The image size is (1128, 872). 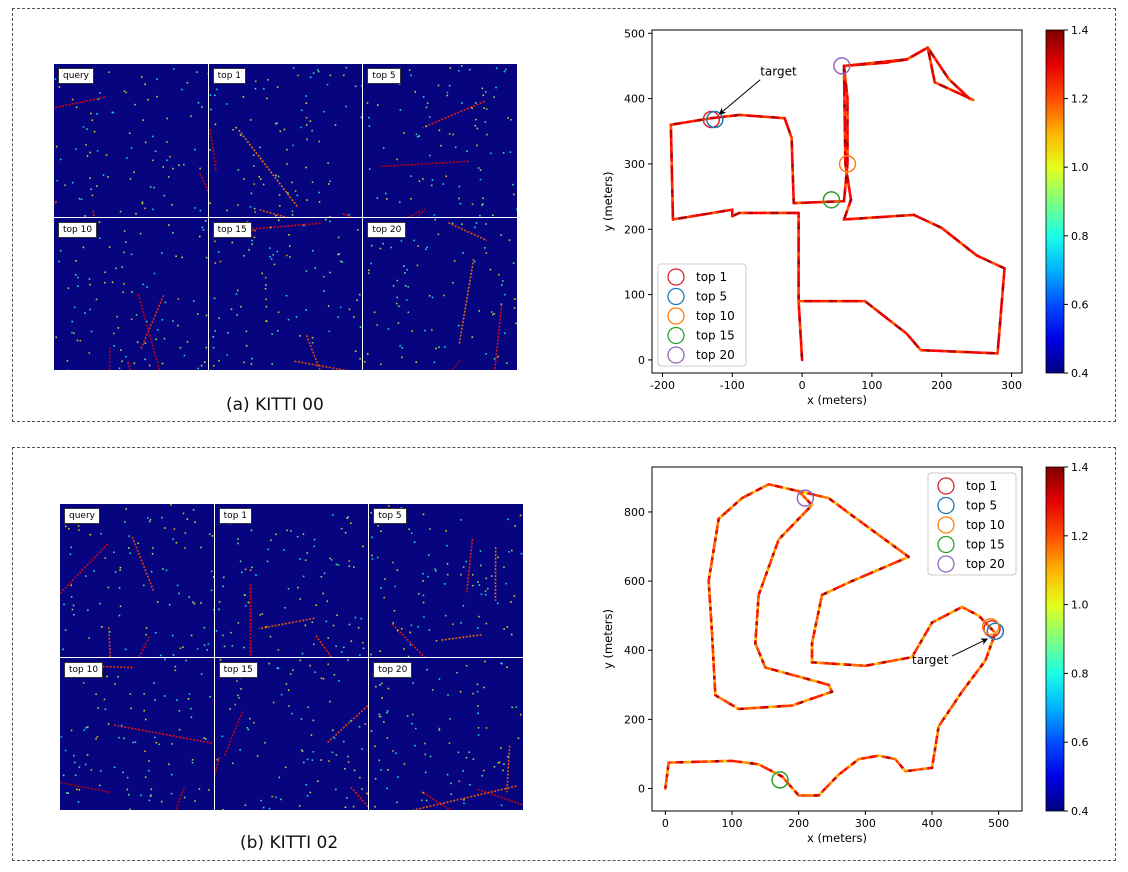 I want to click on scan-label: top 15, so click(x=238, y=669).